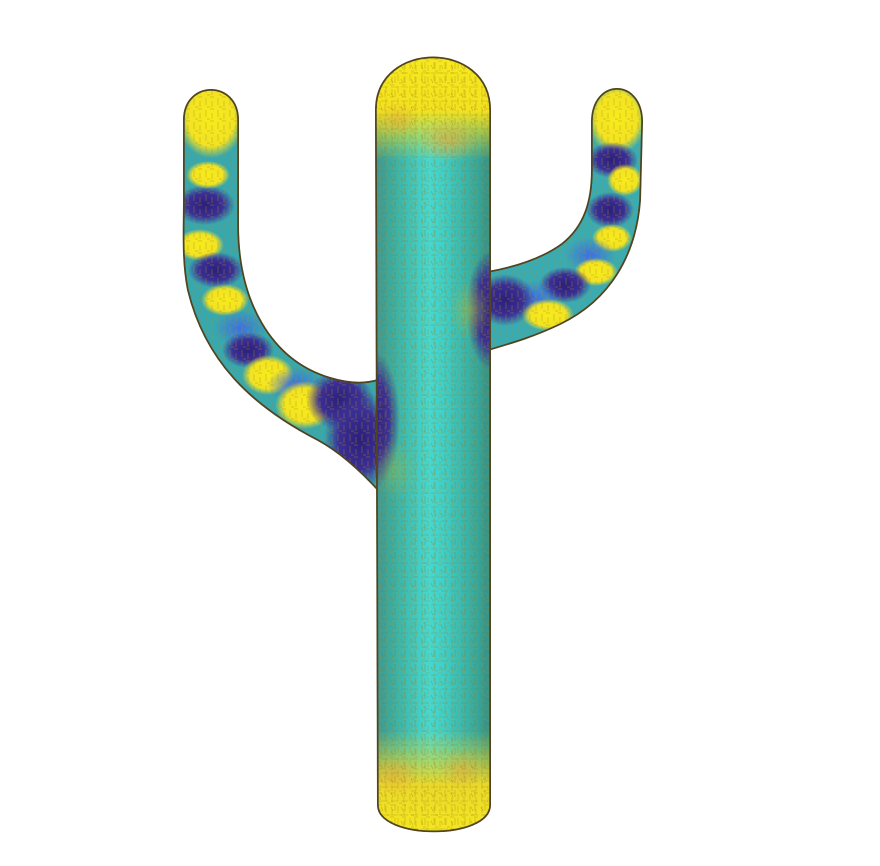 This screenshot has width=880, height=866. I want to click on right-arm, so click(565, 220).